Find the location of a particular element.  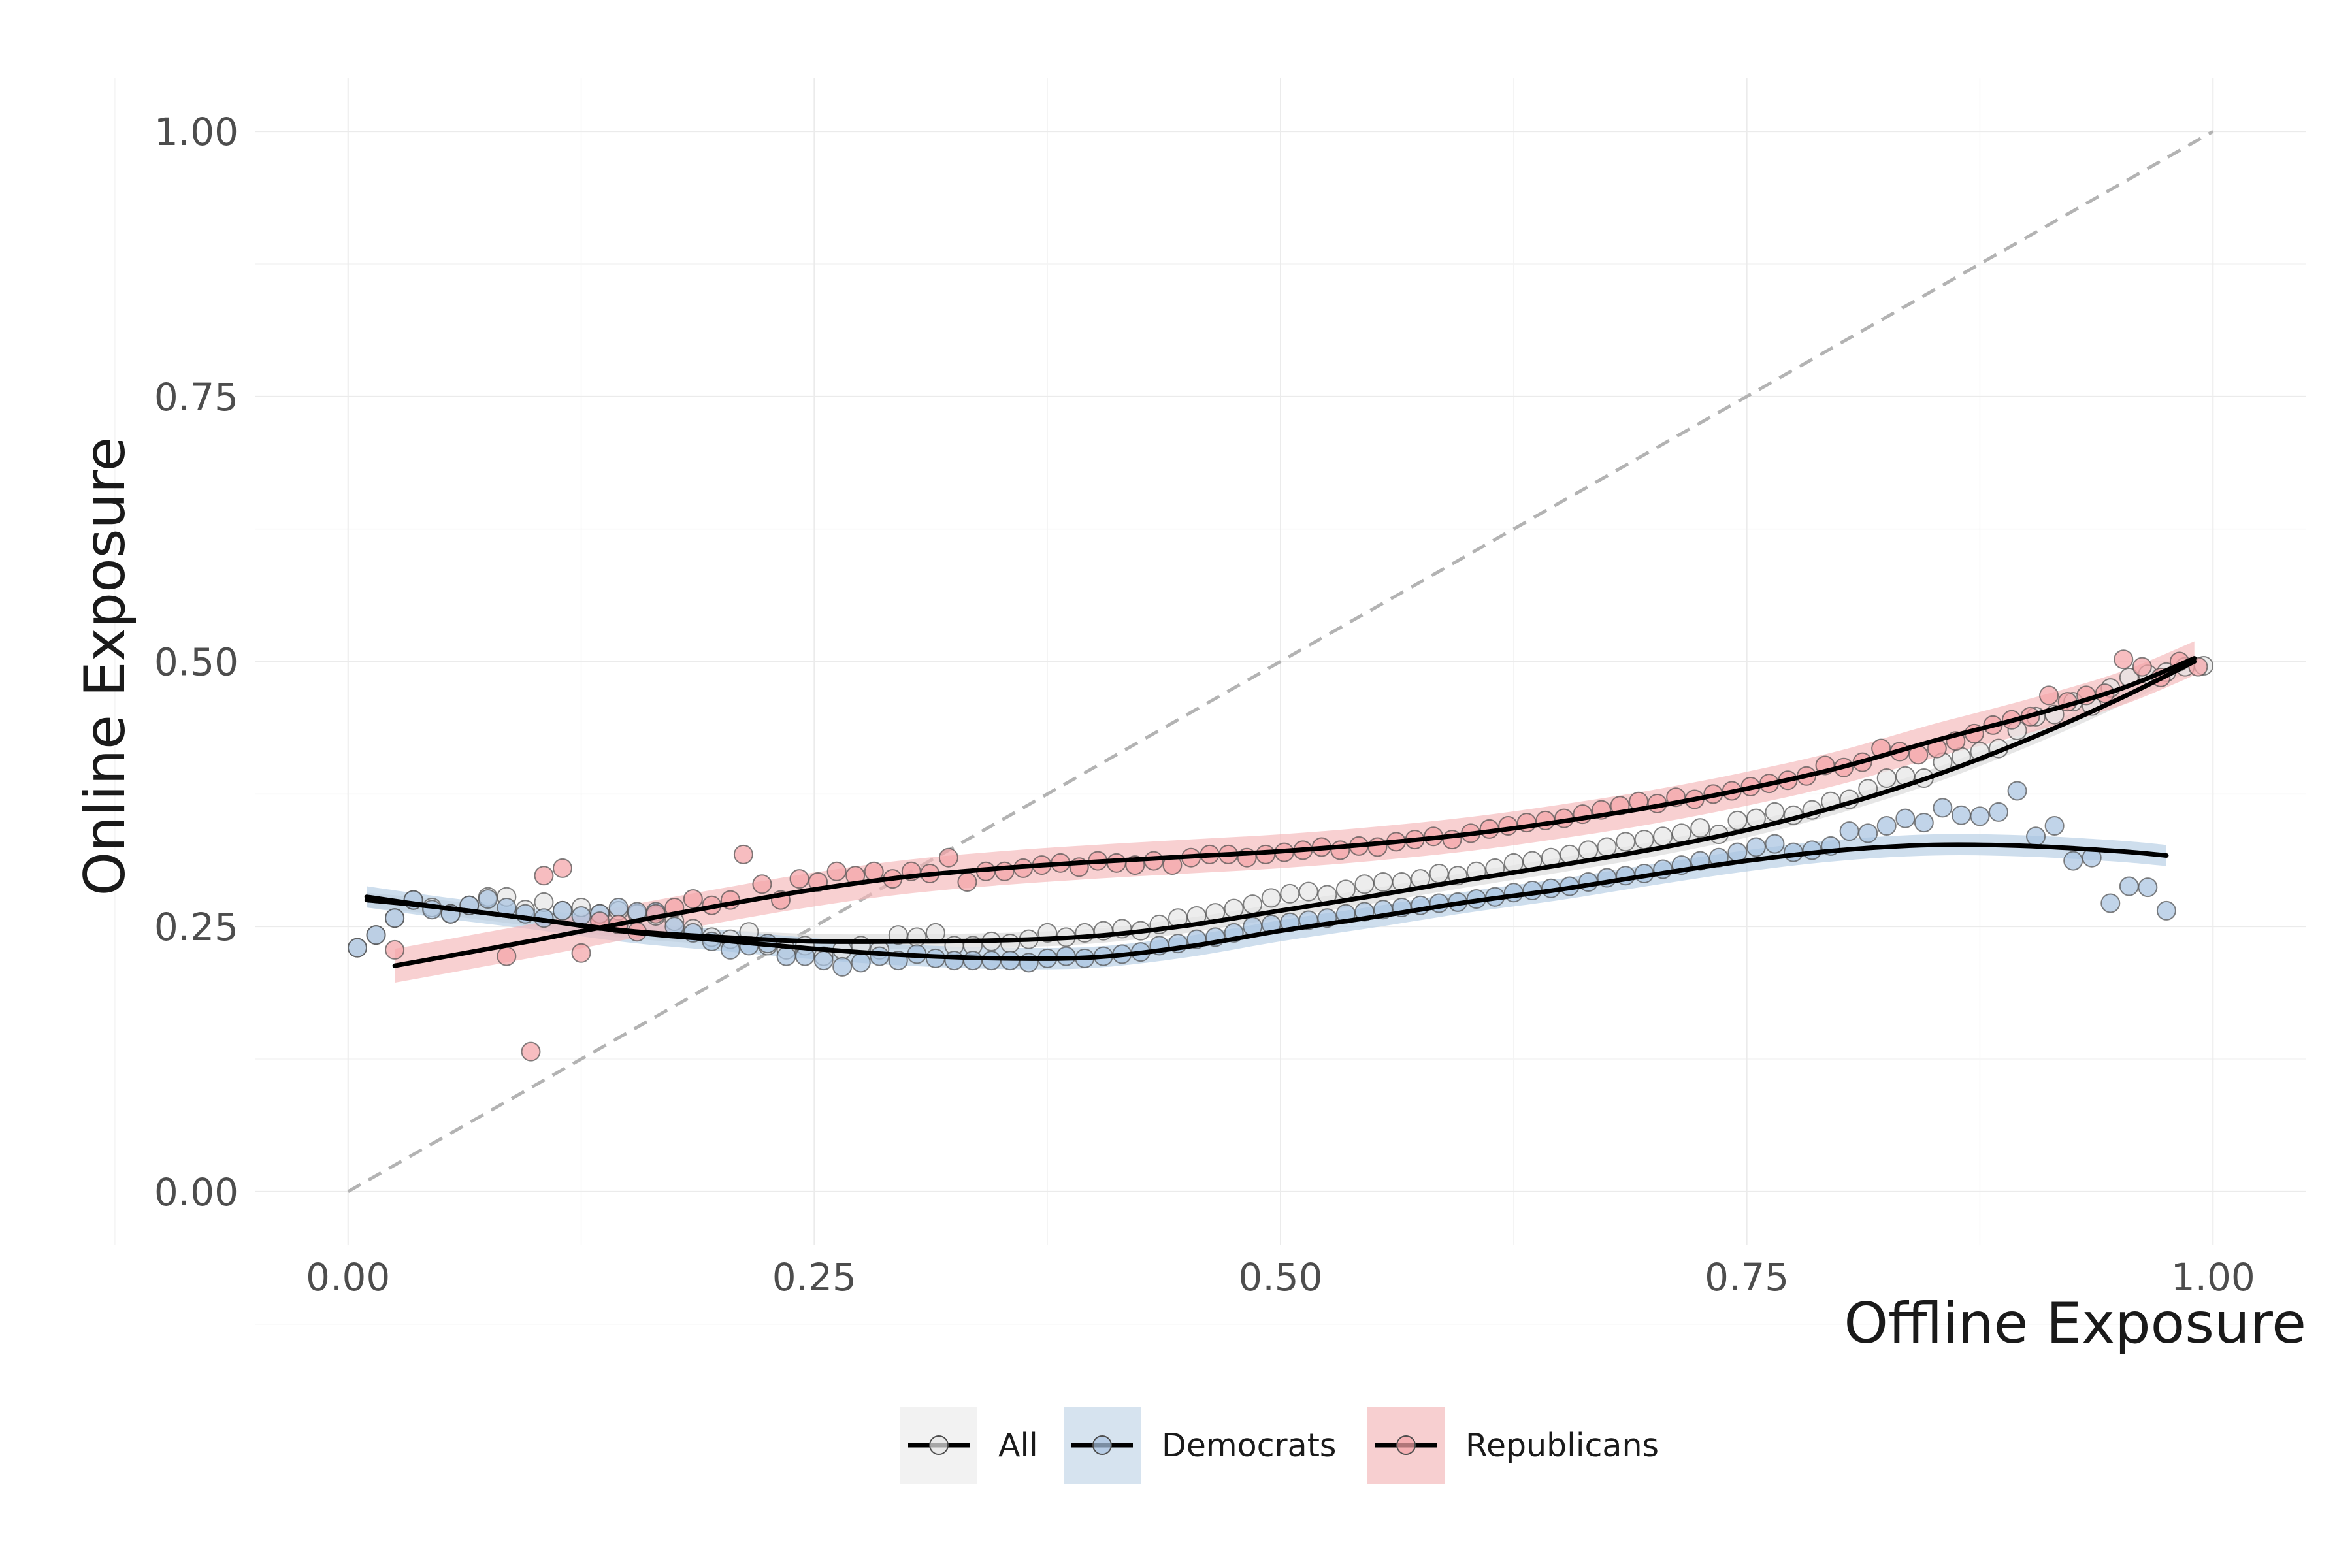

legend-key-marker-republicans is located at coordinates (1406, 1445).